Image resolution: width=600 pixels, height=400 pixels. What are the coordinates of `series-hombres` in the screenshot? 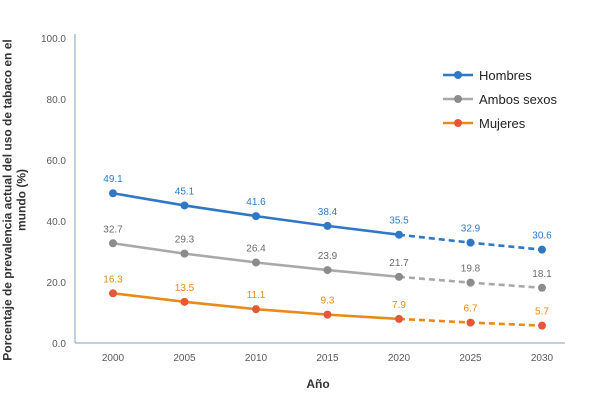 It's located at (327, 221).